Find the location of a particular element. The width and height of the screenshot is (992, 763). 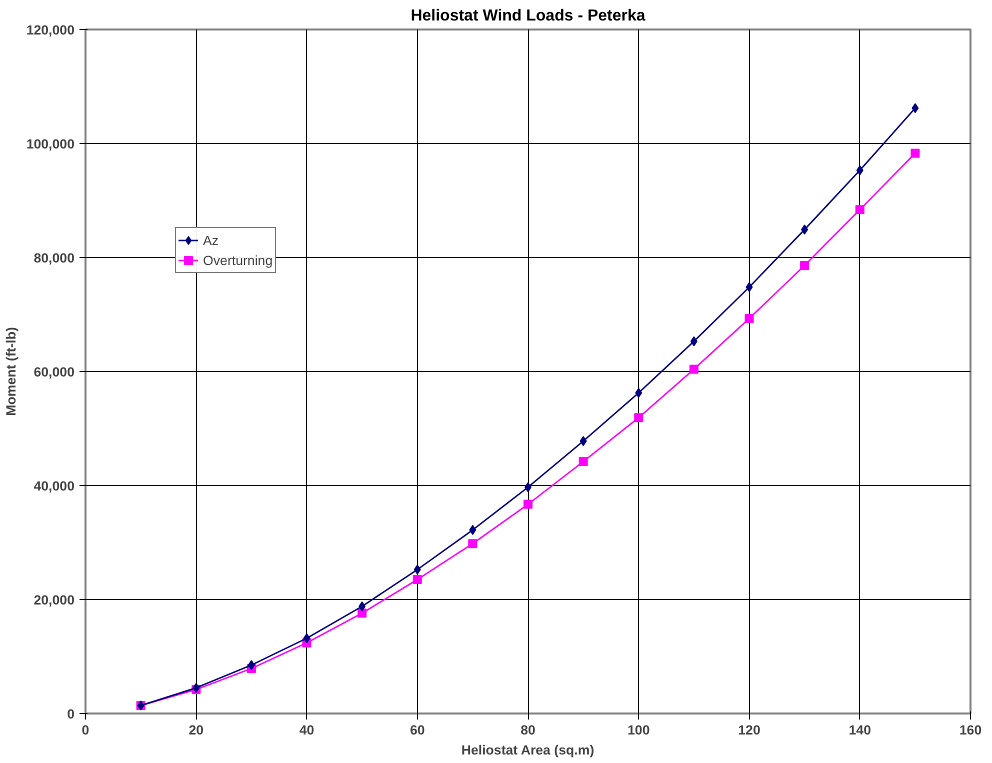

x-tick-label: 0 is located at coordinates (86, 730).